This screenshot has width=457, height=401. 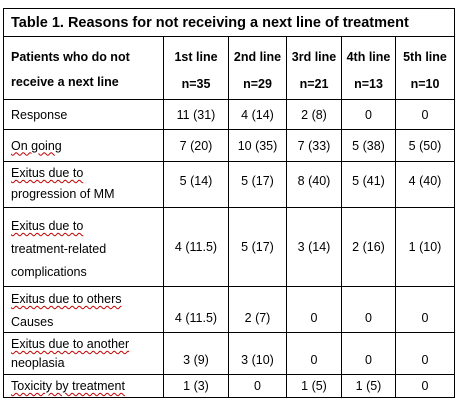 I want to click on cell-value: 2 (7), so click(x=258, y=309).